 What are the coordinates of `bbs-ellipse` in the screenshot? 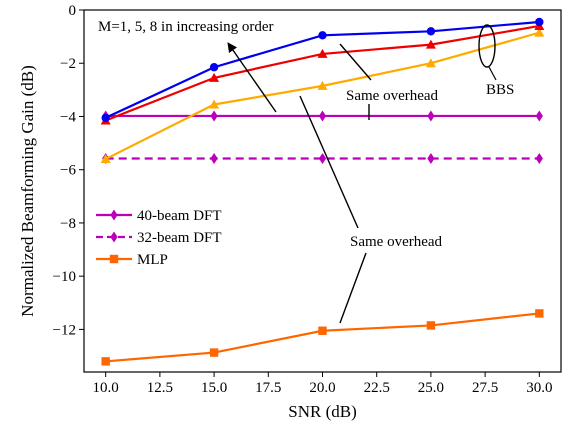 It's located at (487, 46).